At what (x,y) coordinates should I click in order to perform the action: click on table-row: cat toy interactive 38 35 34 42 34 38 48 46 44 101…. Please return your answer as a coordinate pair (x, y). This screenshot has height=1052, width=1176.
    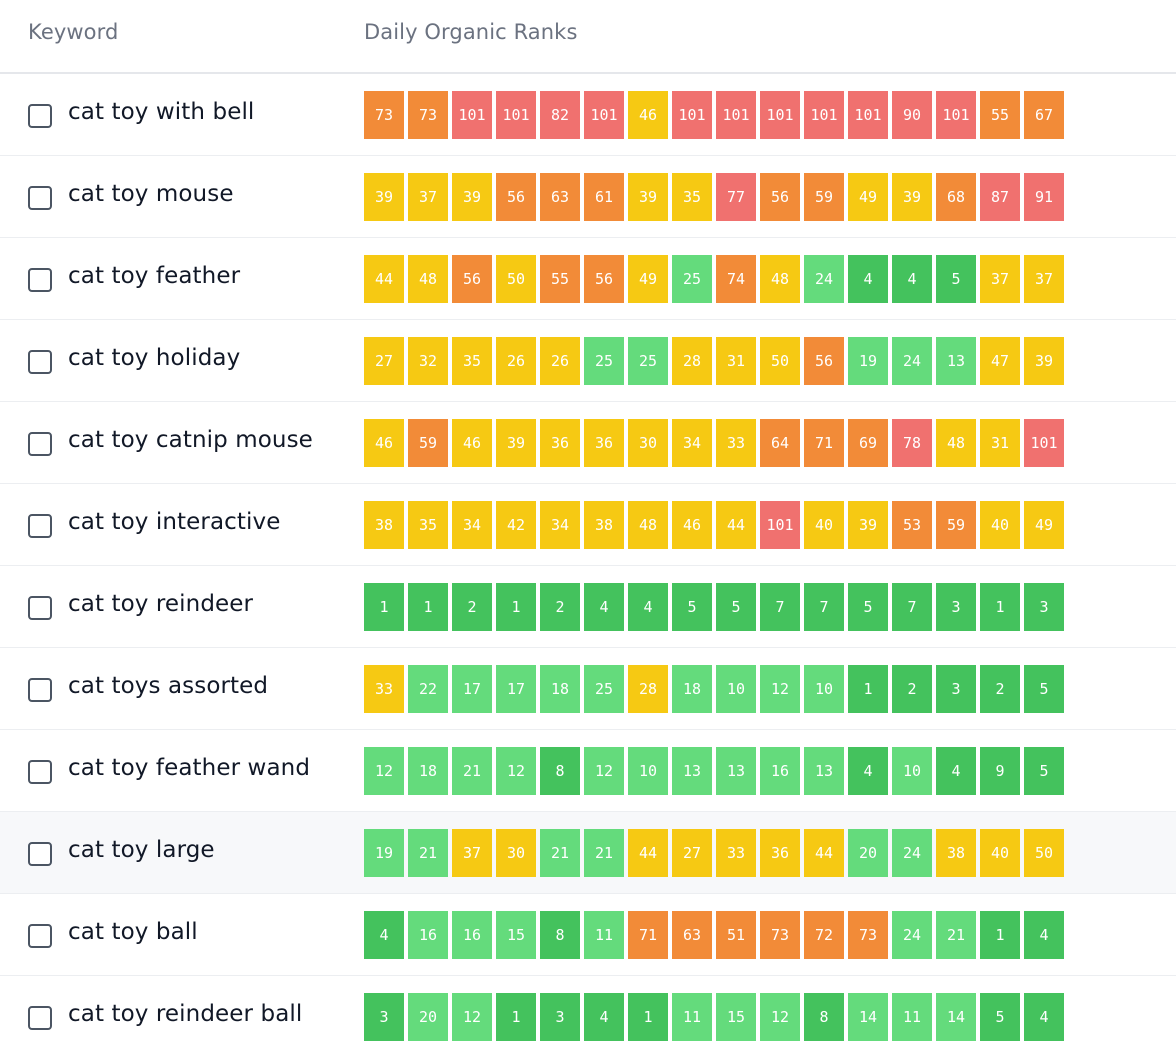
    Looking at the image, I should click on (588, 525).